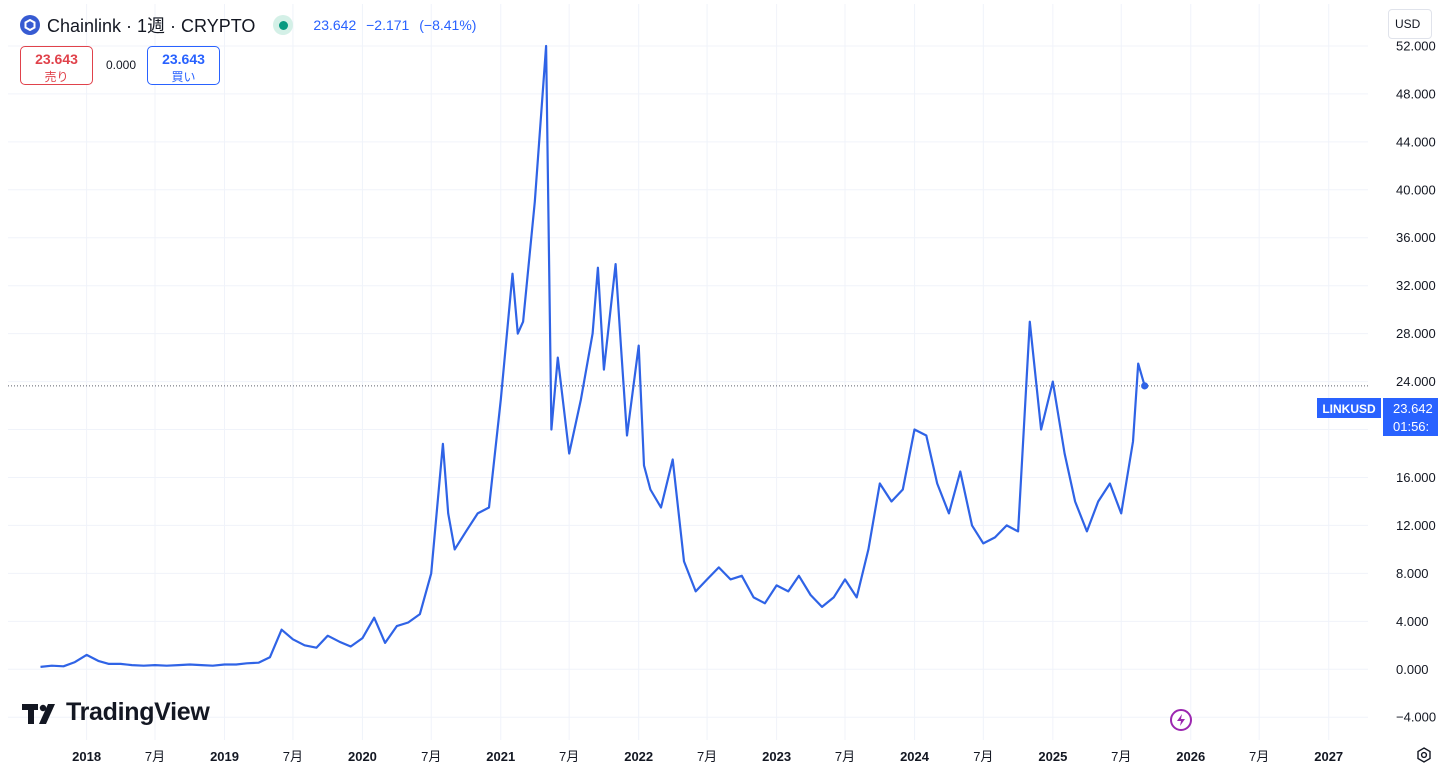 The image size is (1438, 771). Describe the element at coordinates (1190, 756) in the screenshot. I see `x-tick-label: 2026` at that location.